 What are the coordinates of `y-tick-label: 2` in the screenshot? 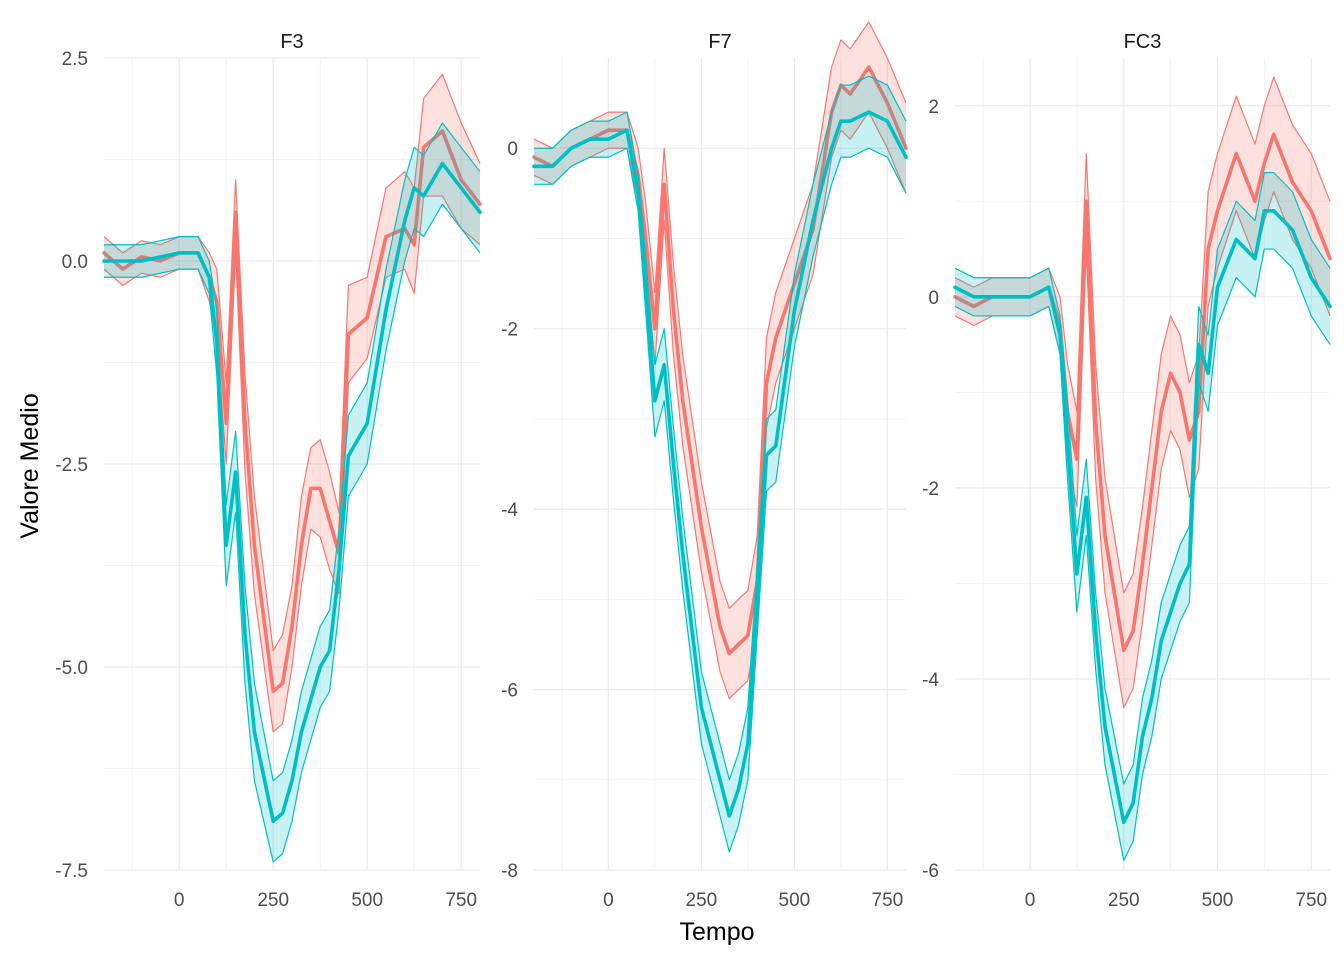 It's located at (933, 107).